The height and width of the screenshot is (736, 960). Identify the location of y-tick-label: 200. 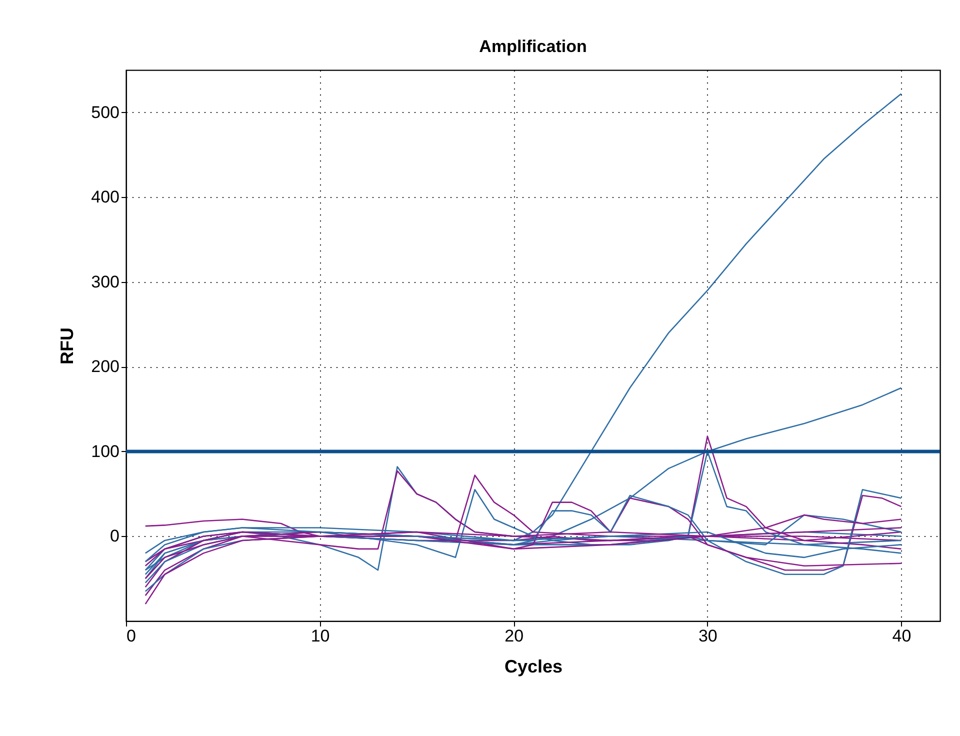
(105, 366).